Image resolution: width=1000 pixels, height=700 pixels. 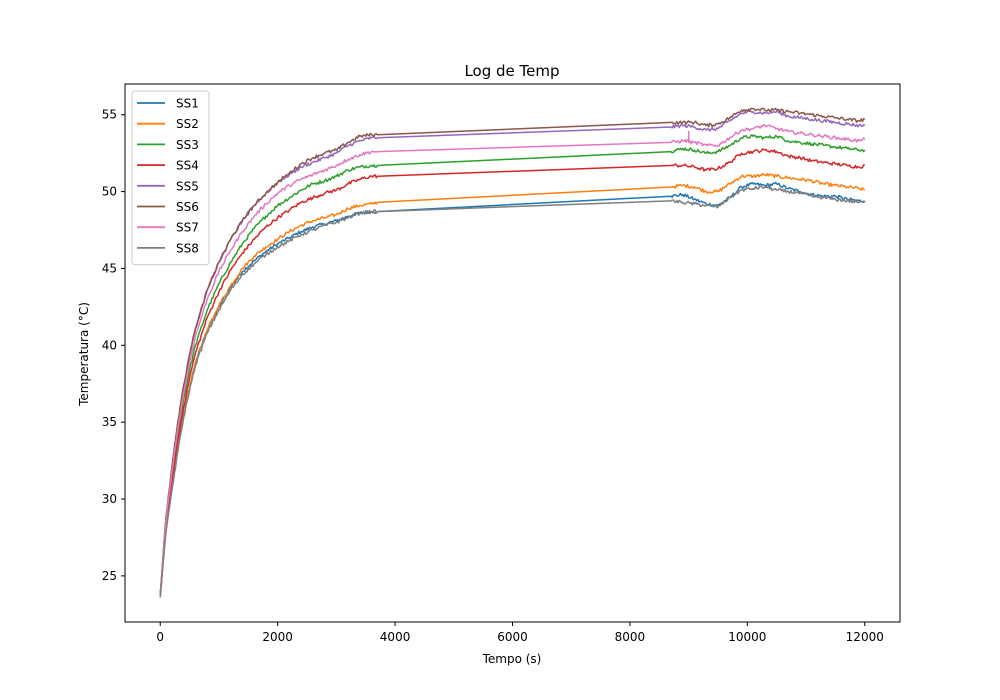 I want to click on y-axis-ticks: 25 30 35 40 45 50 55, so click(x=113, y=345).